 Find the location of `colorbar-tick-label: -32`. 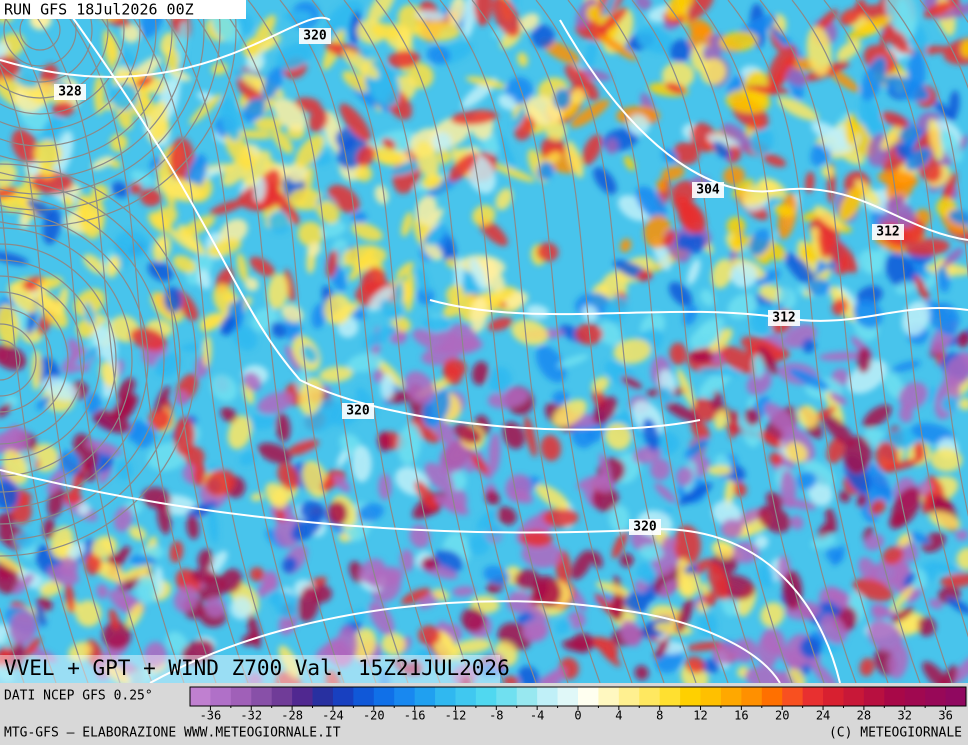

colorbar-tick-label: -32 is located at coordinates (251, 716).